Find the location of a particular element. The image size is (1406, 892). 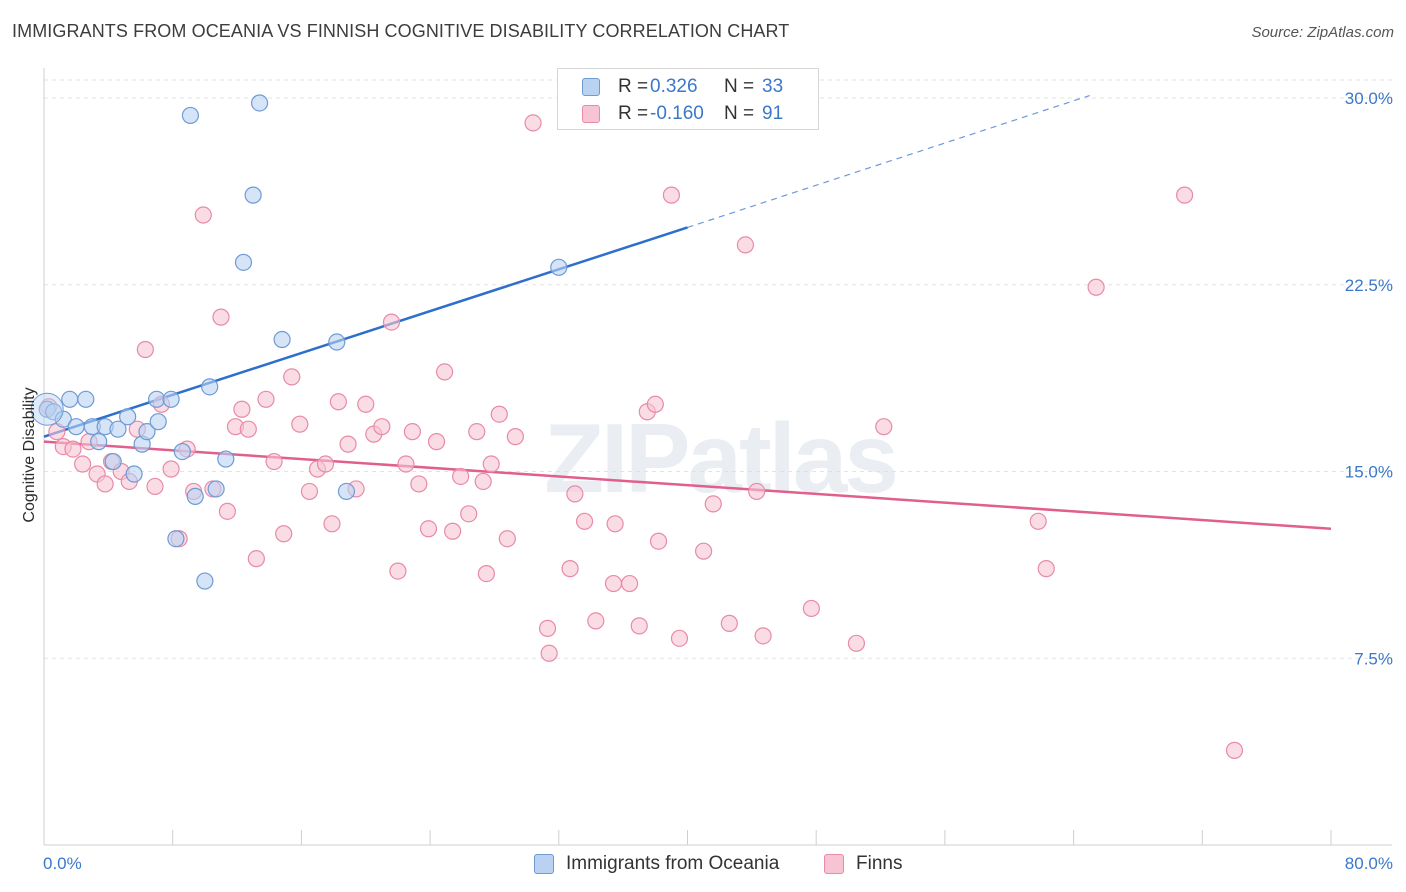

bottom-swatch-blue is located at coordinates (544, 864).